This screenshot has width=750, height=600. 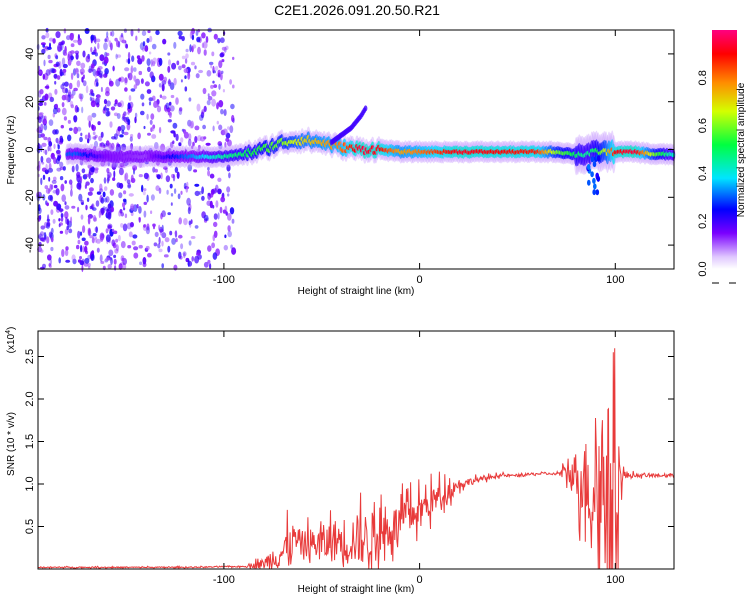 I want to click on x-tick-label: -100, so click(x=224, y=280).